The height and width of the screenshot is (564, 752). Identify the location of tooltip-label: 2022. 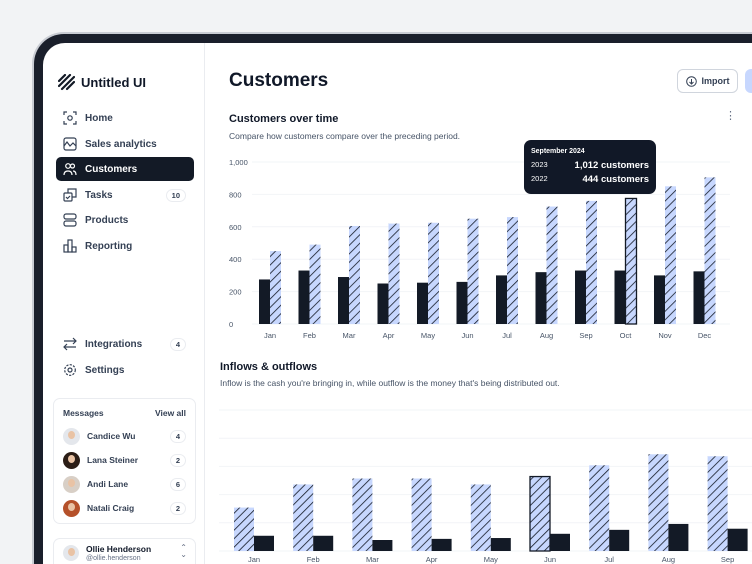
(539, 178).